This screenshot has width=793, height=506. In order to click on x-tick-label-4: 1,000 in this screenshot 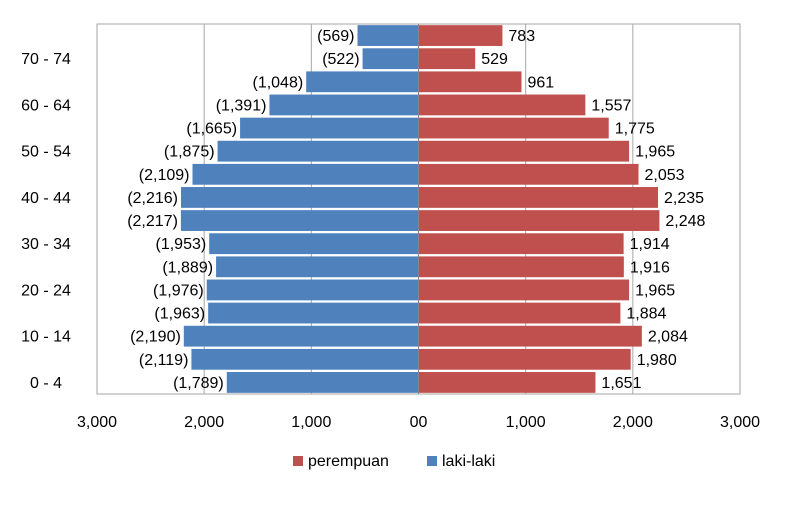, I will do `click(526, 422)`.